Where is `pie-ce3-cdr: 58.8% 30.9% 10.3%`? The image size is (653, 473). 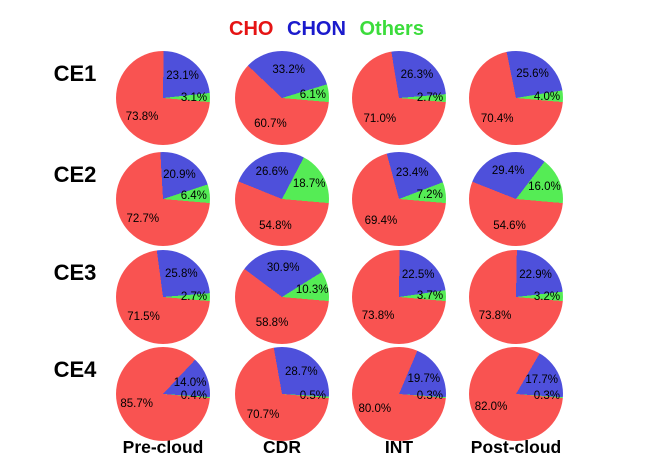 pie-ce3-cdr: 58.8% 30.9% 10.3% is located at coordinates (282, 297).